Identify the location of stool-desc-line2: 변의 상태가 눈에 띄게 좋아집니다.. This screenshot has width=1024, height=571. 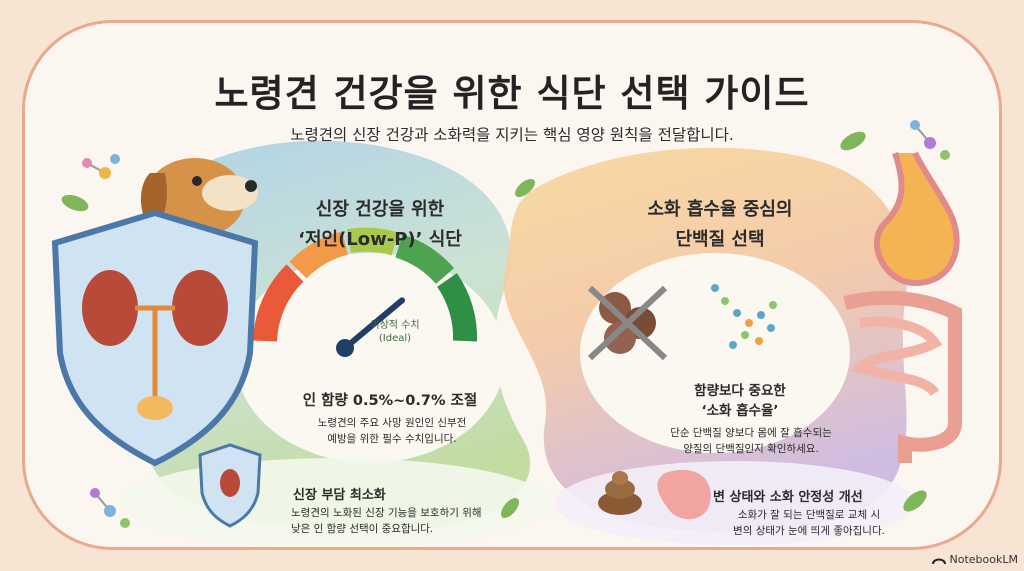
(809, 531).